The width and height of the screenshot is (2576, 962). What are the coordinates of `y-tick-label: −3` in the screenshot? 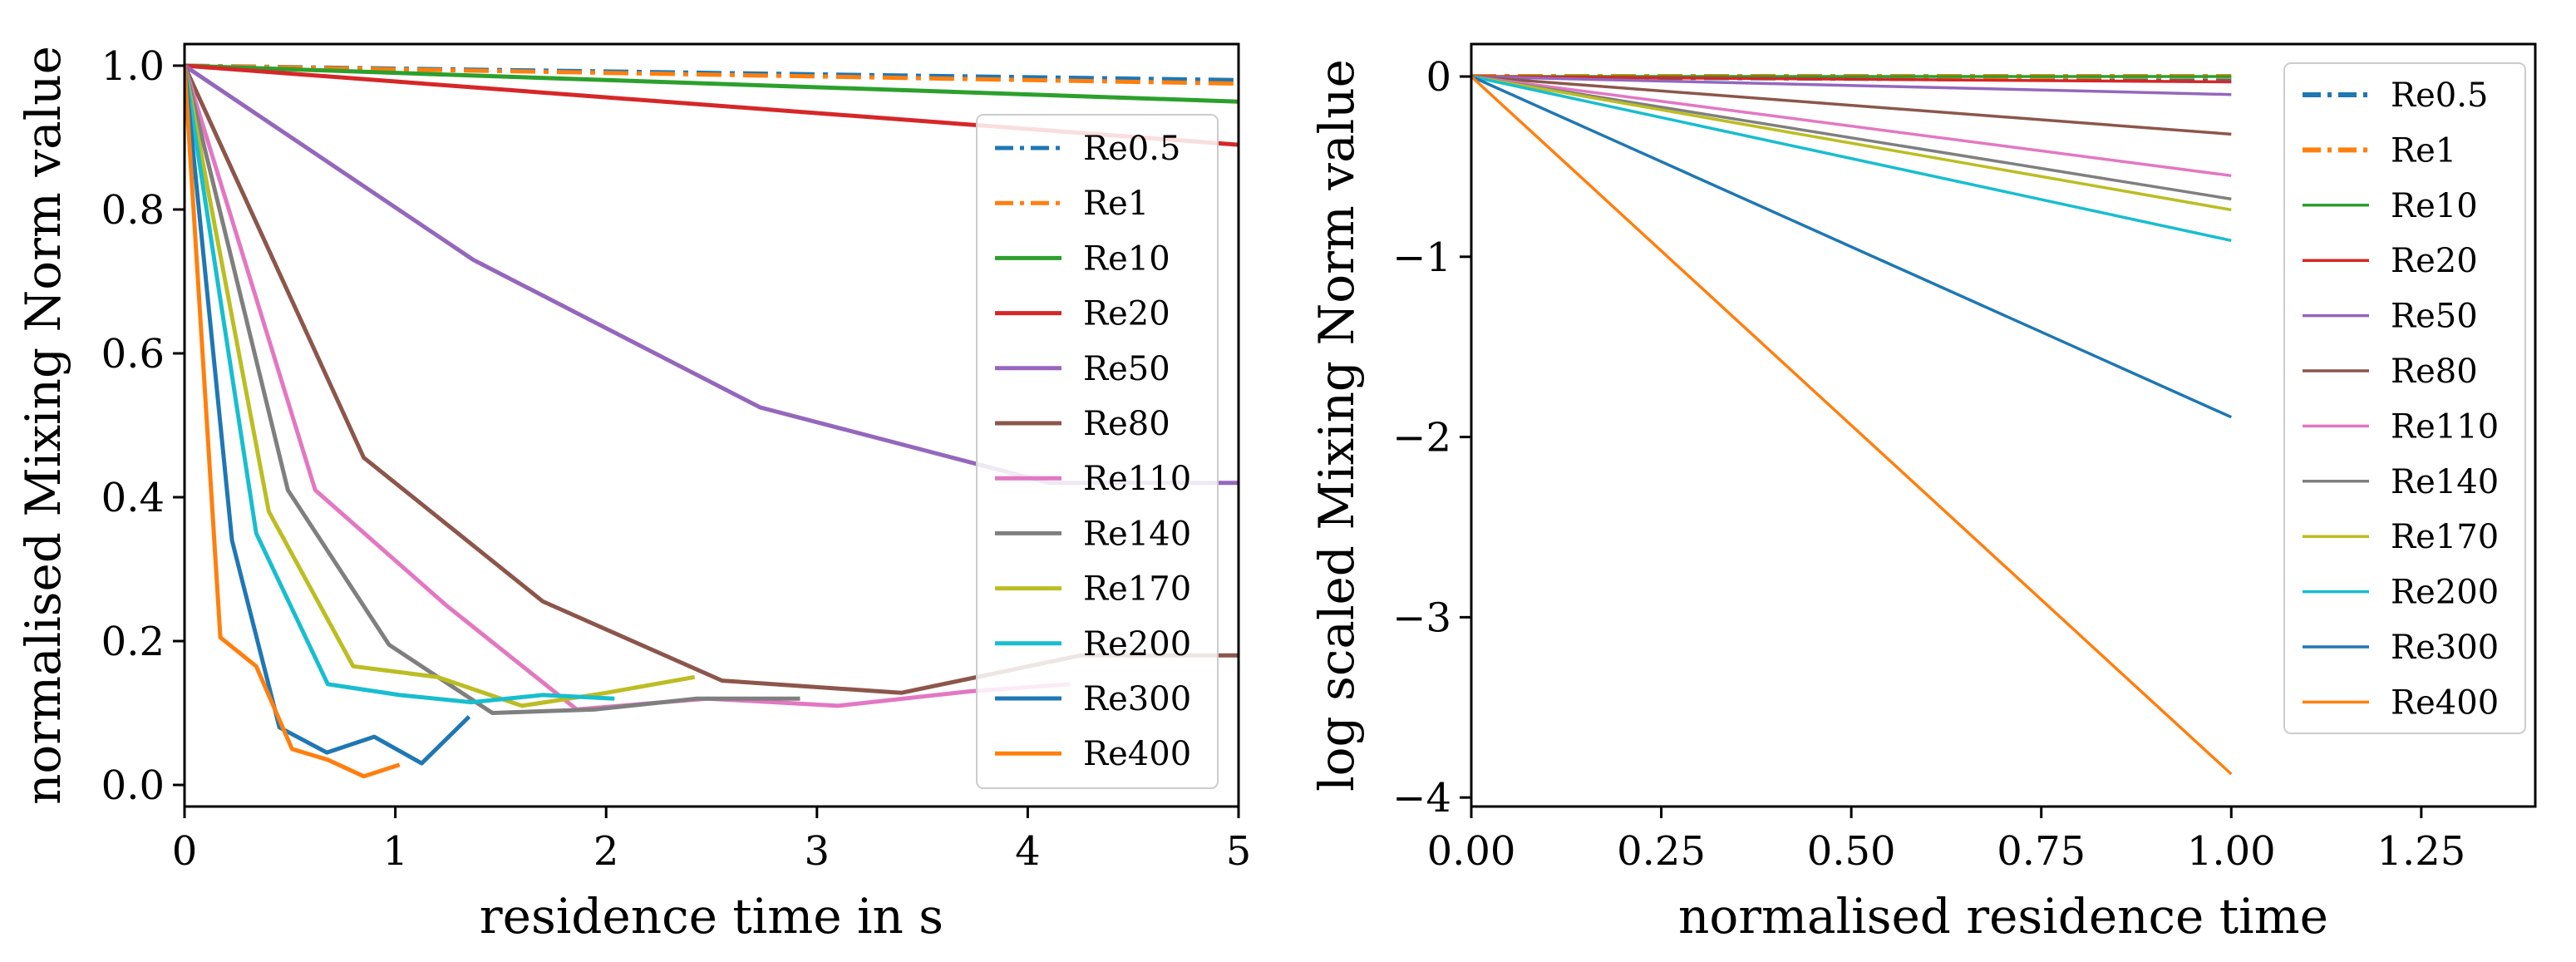 It's located at (1421, 617).